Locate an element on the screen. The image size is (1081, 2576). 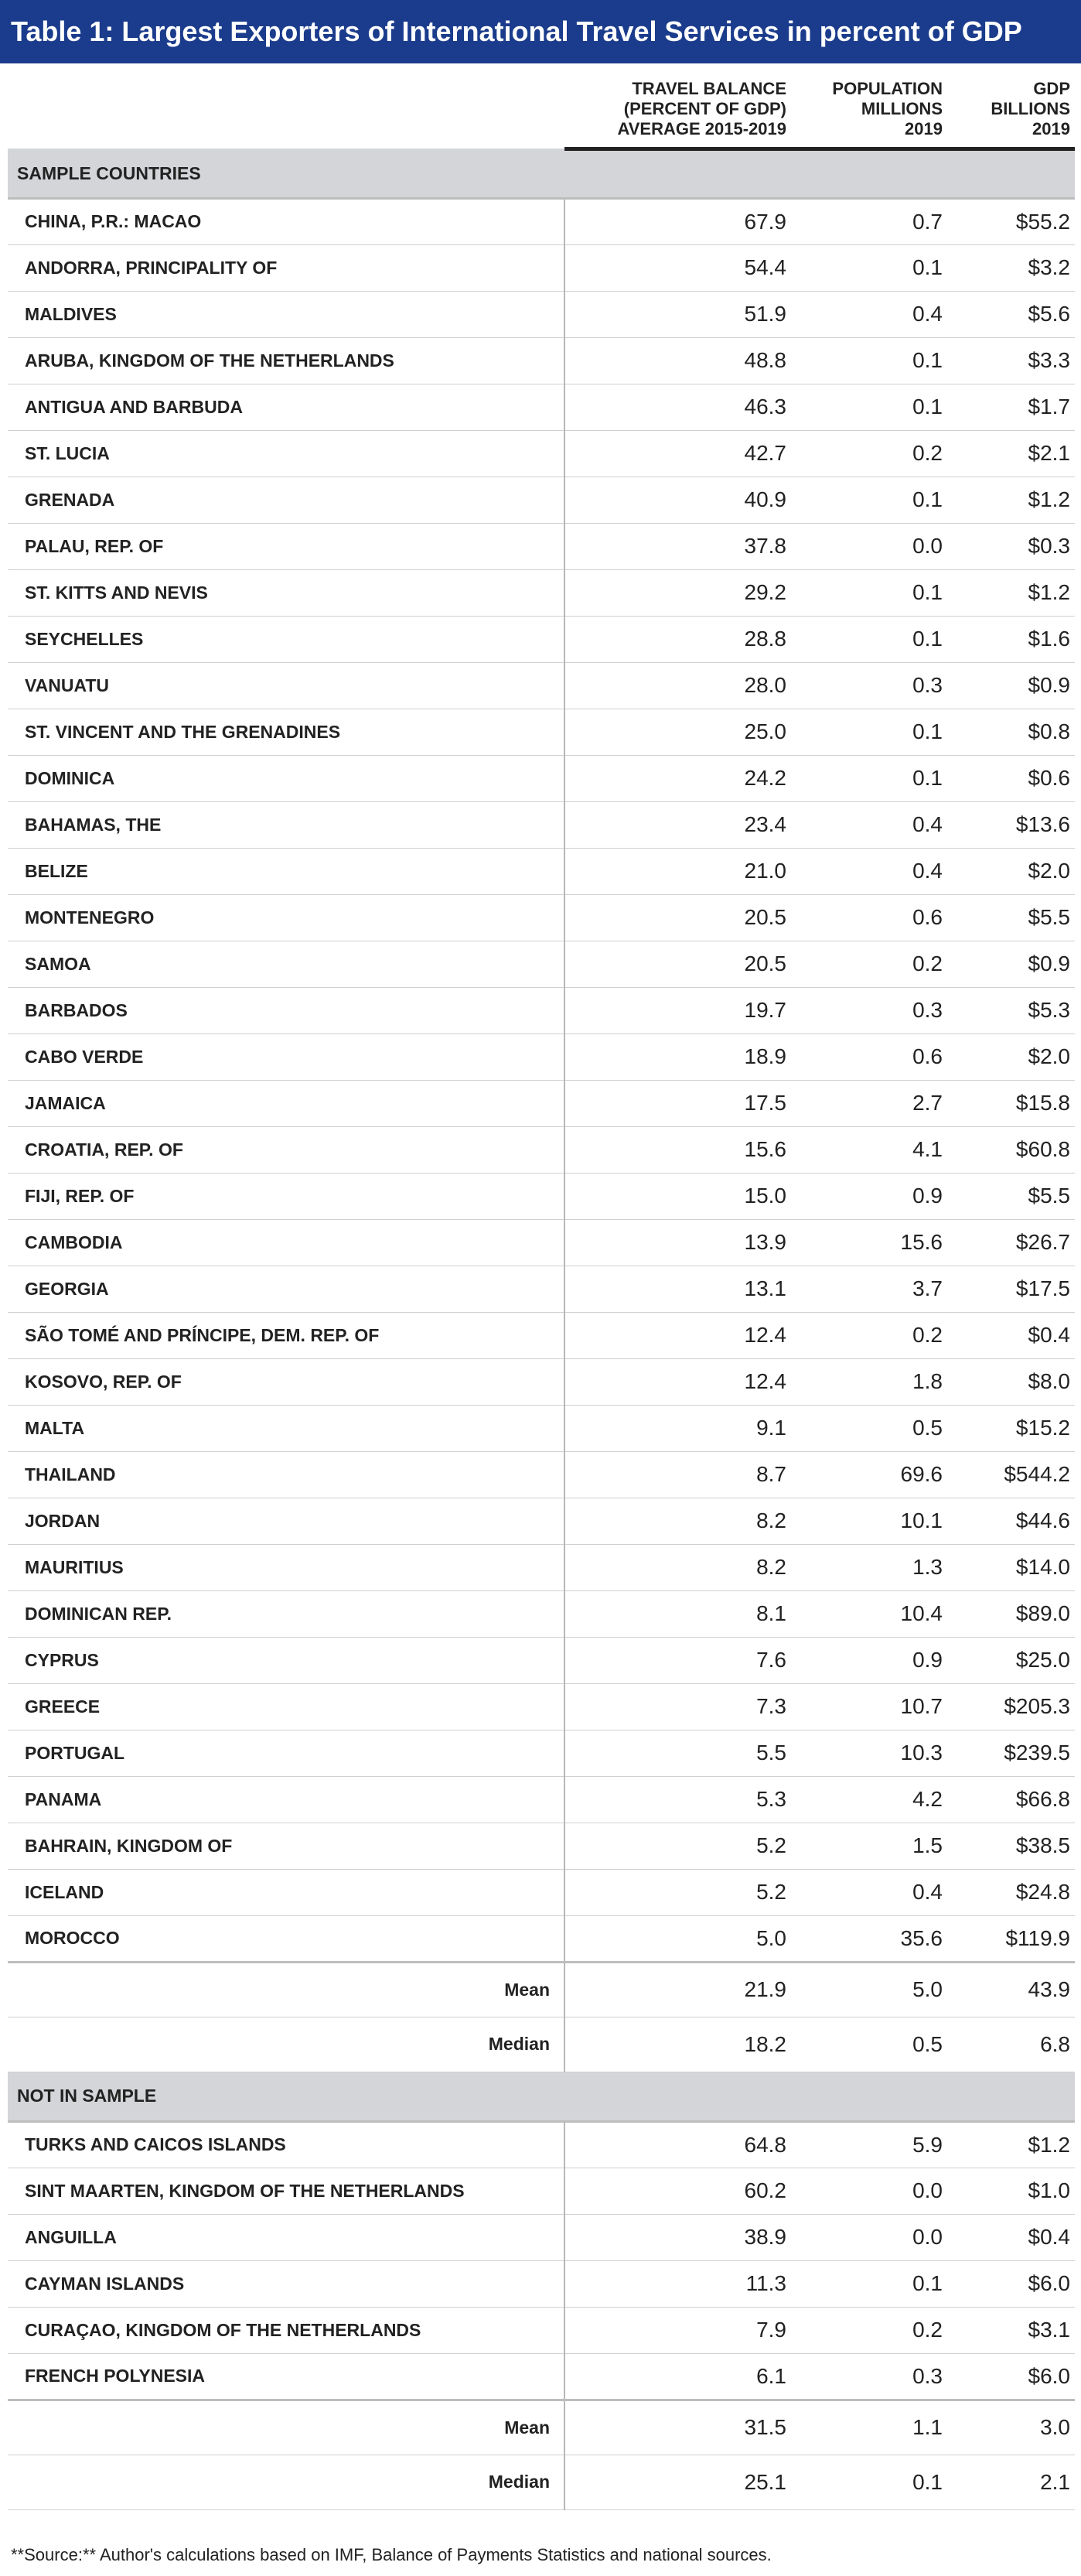
country-name: ST. VINCENT AND THE GRENADINES is located at coordinates (286, 732).